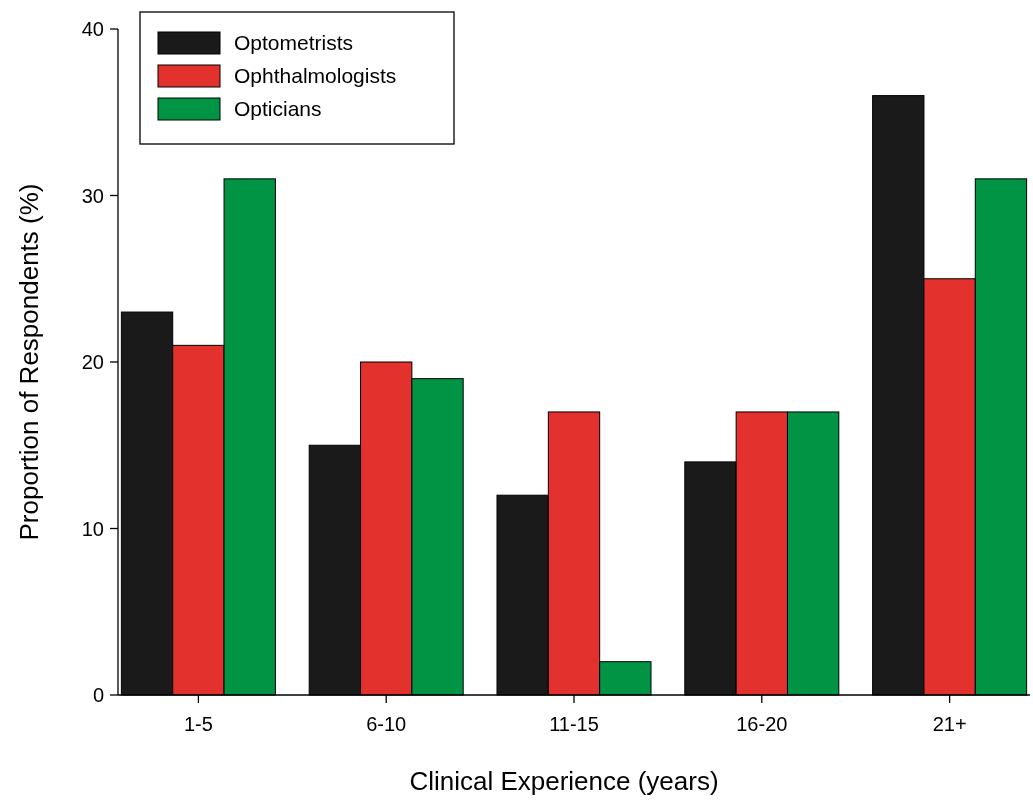  Describe the element at coordinates (278, 109) in the screenshot. I see `legend-label: Opticians` at that location.